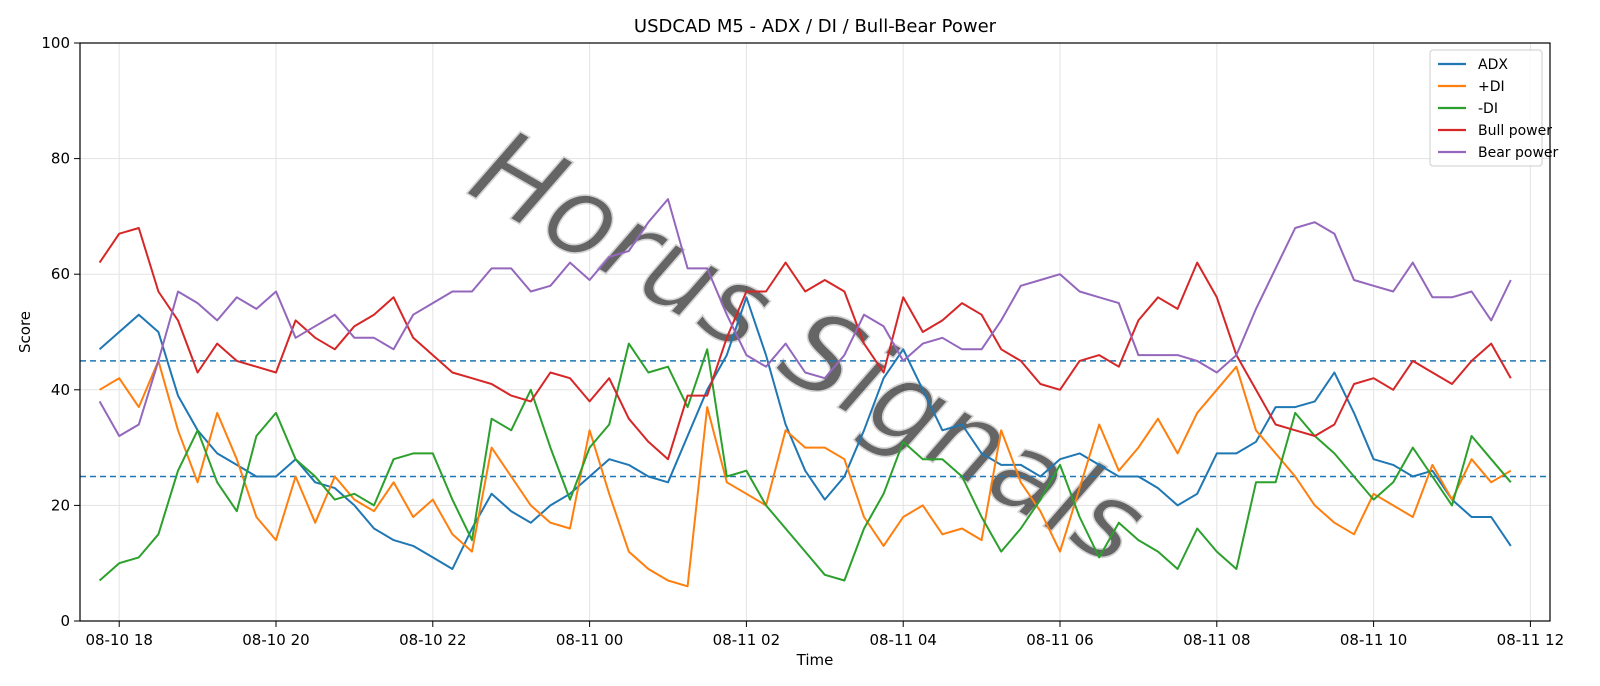 Image resolution: width=1600 pixels, height=686 pixels. I want to click on y-tick-label: 0, so click(65, 621).